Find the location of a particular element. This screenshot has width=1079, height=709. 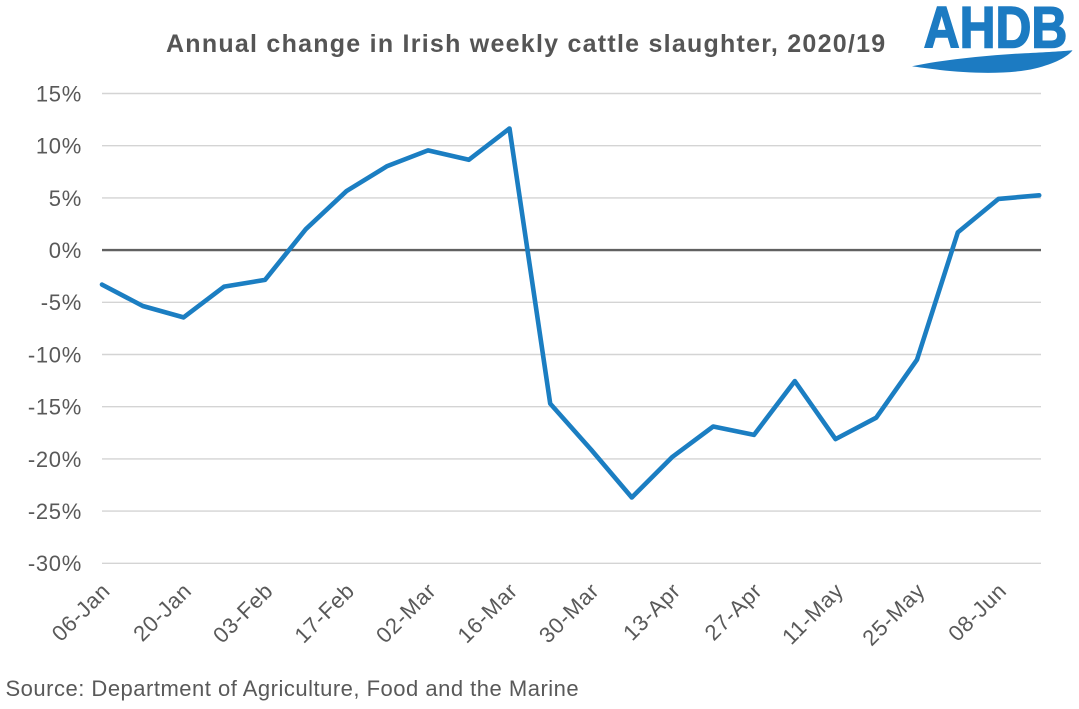

svg-text: 5% is located at coordinates (65, 198).